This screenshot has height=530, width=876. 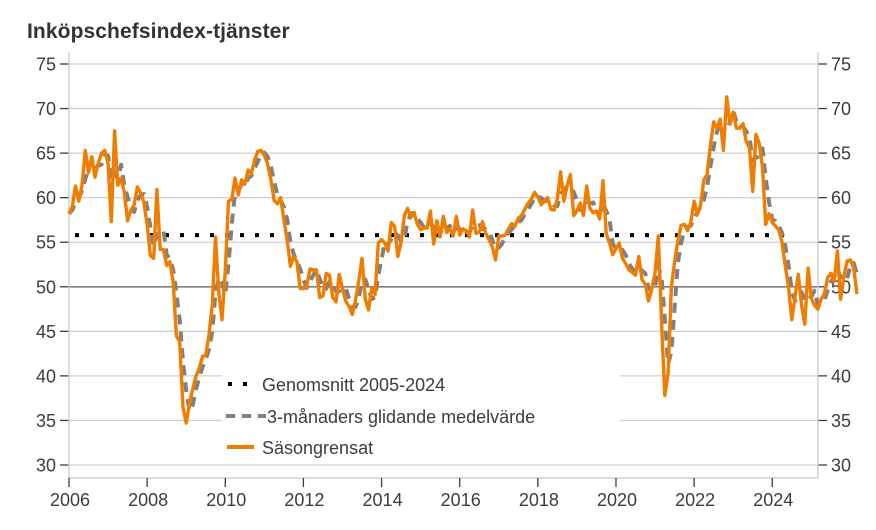 I want to click on chart-title: Inköpschefsindex-tjänster, so click(x=158, y=31).